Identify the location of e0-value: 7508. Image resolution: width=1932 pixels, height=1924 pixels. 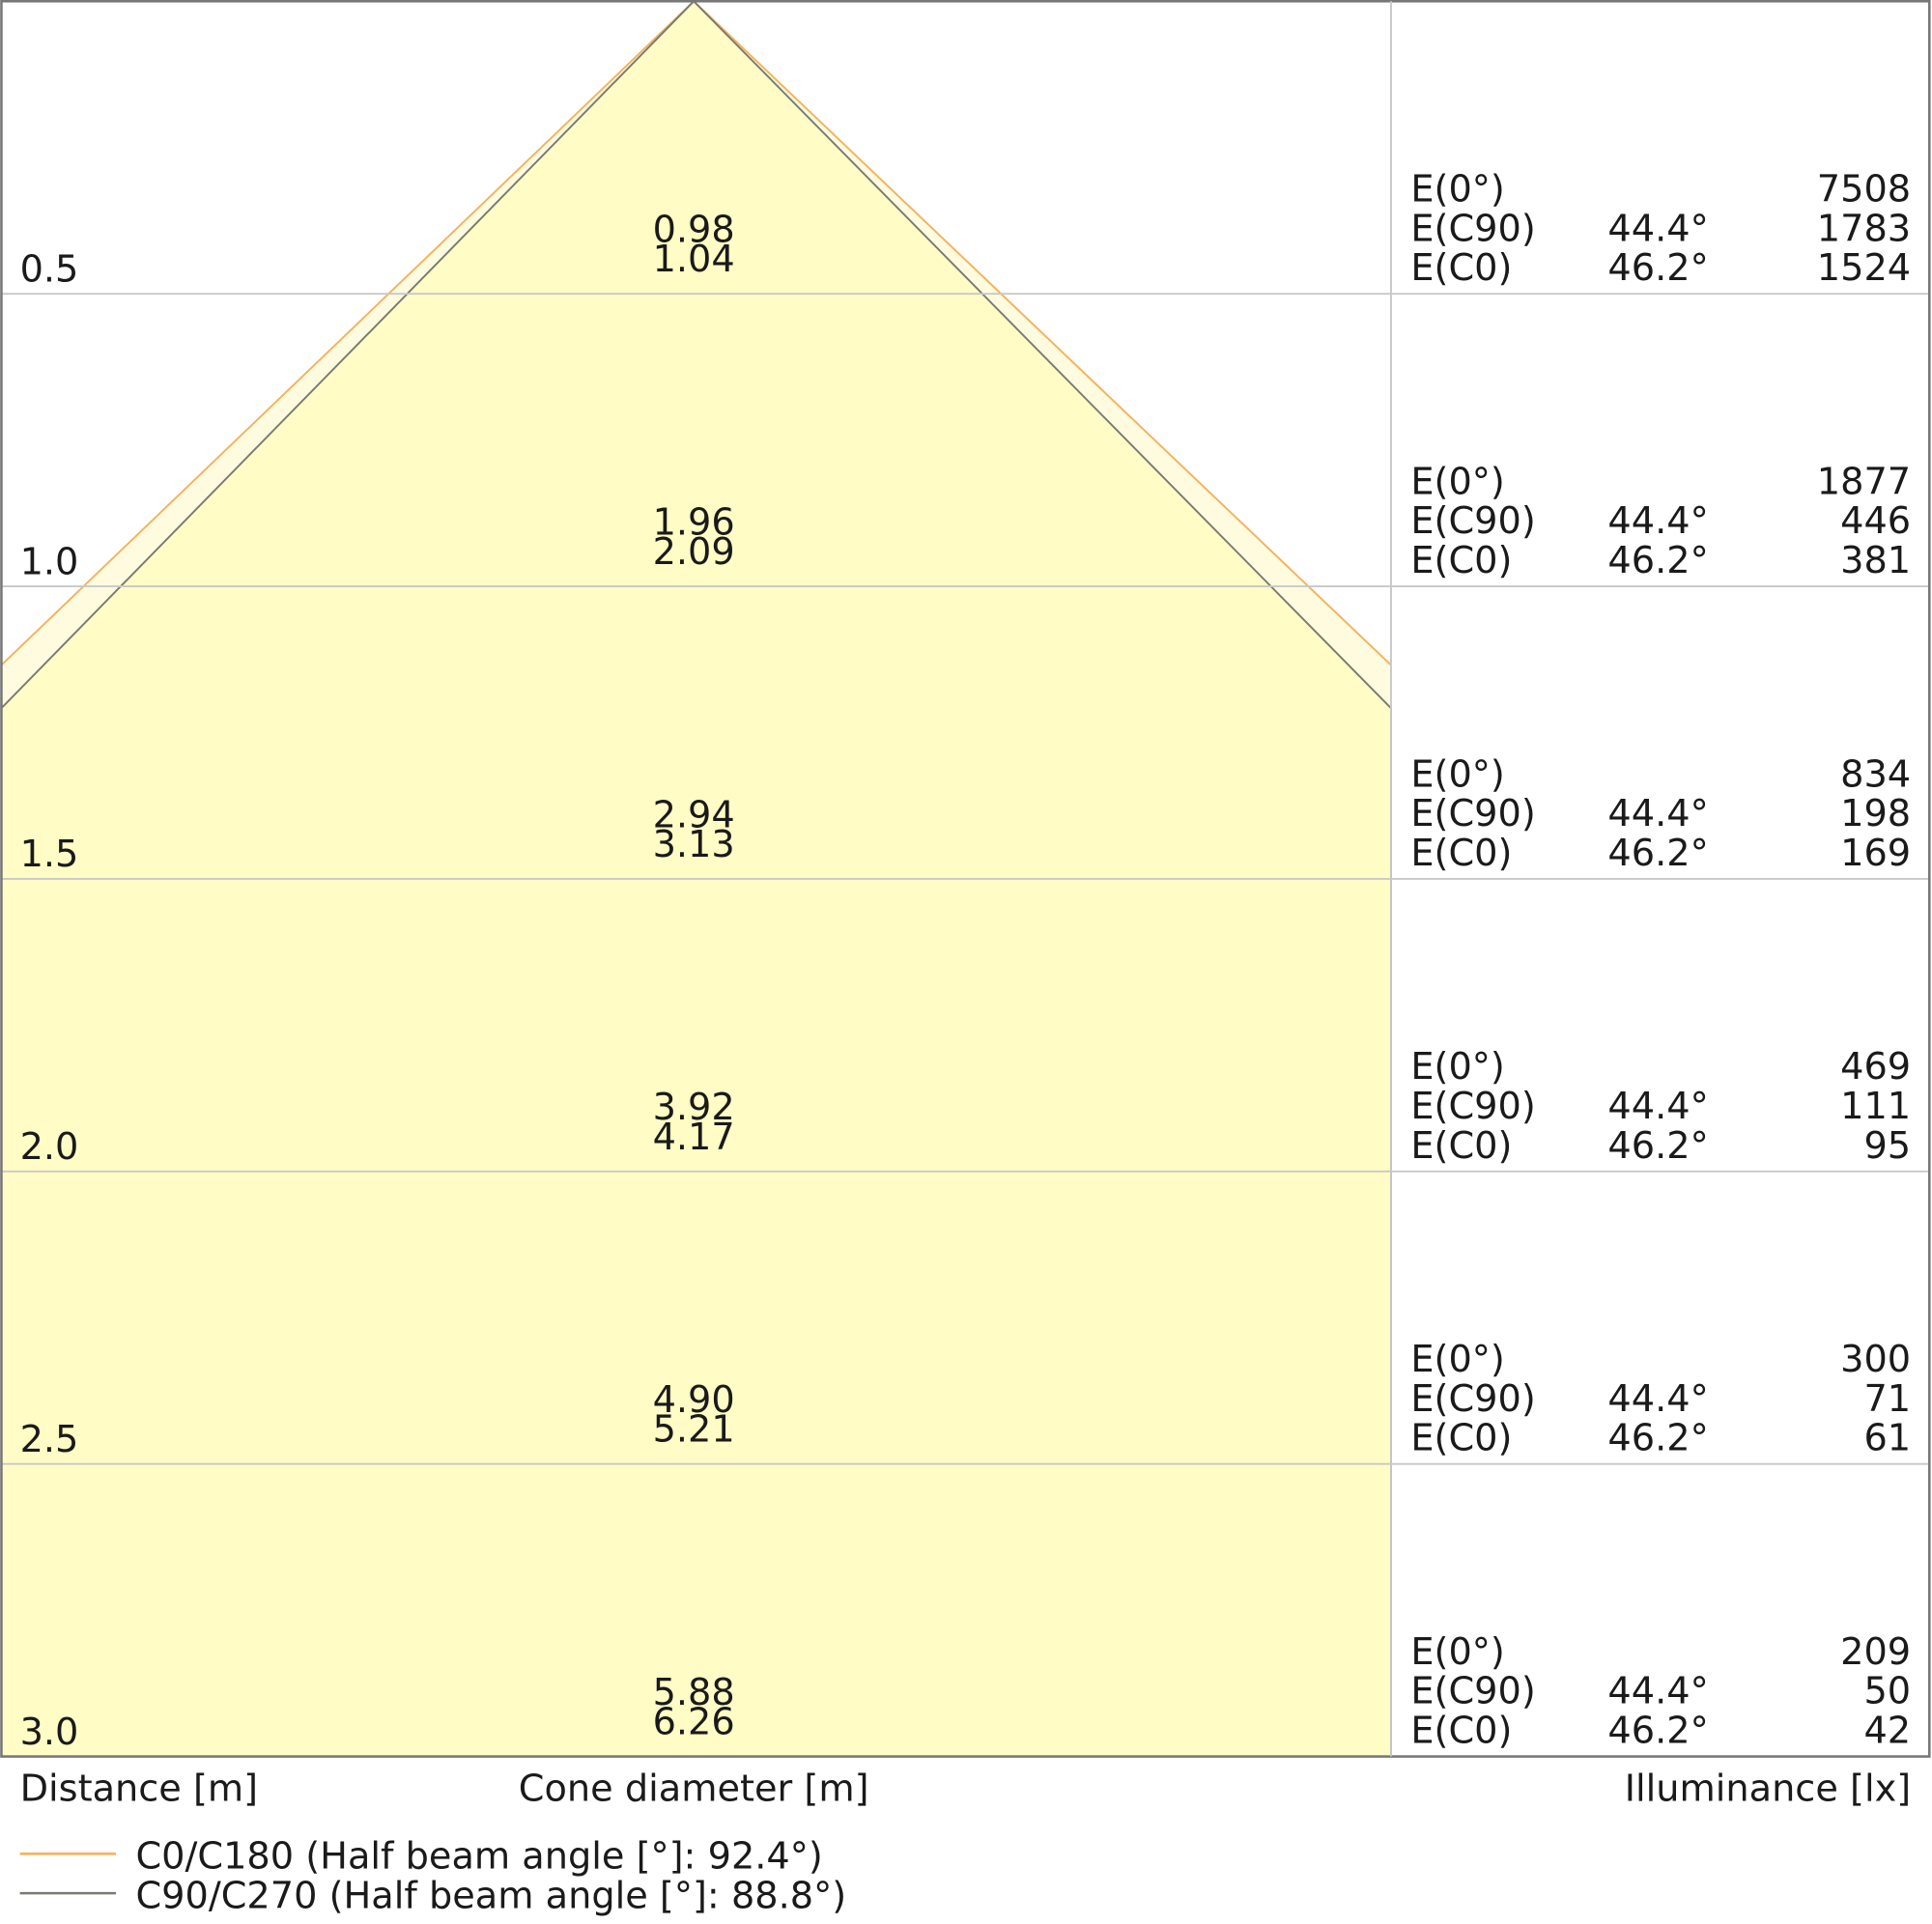
(1864, 190).